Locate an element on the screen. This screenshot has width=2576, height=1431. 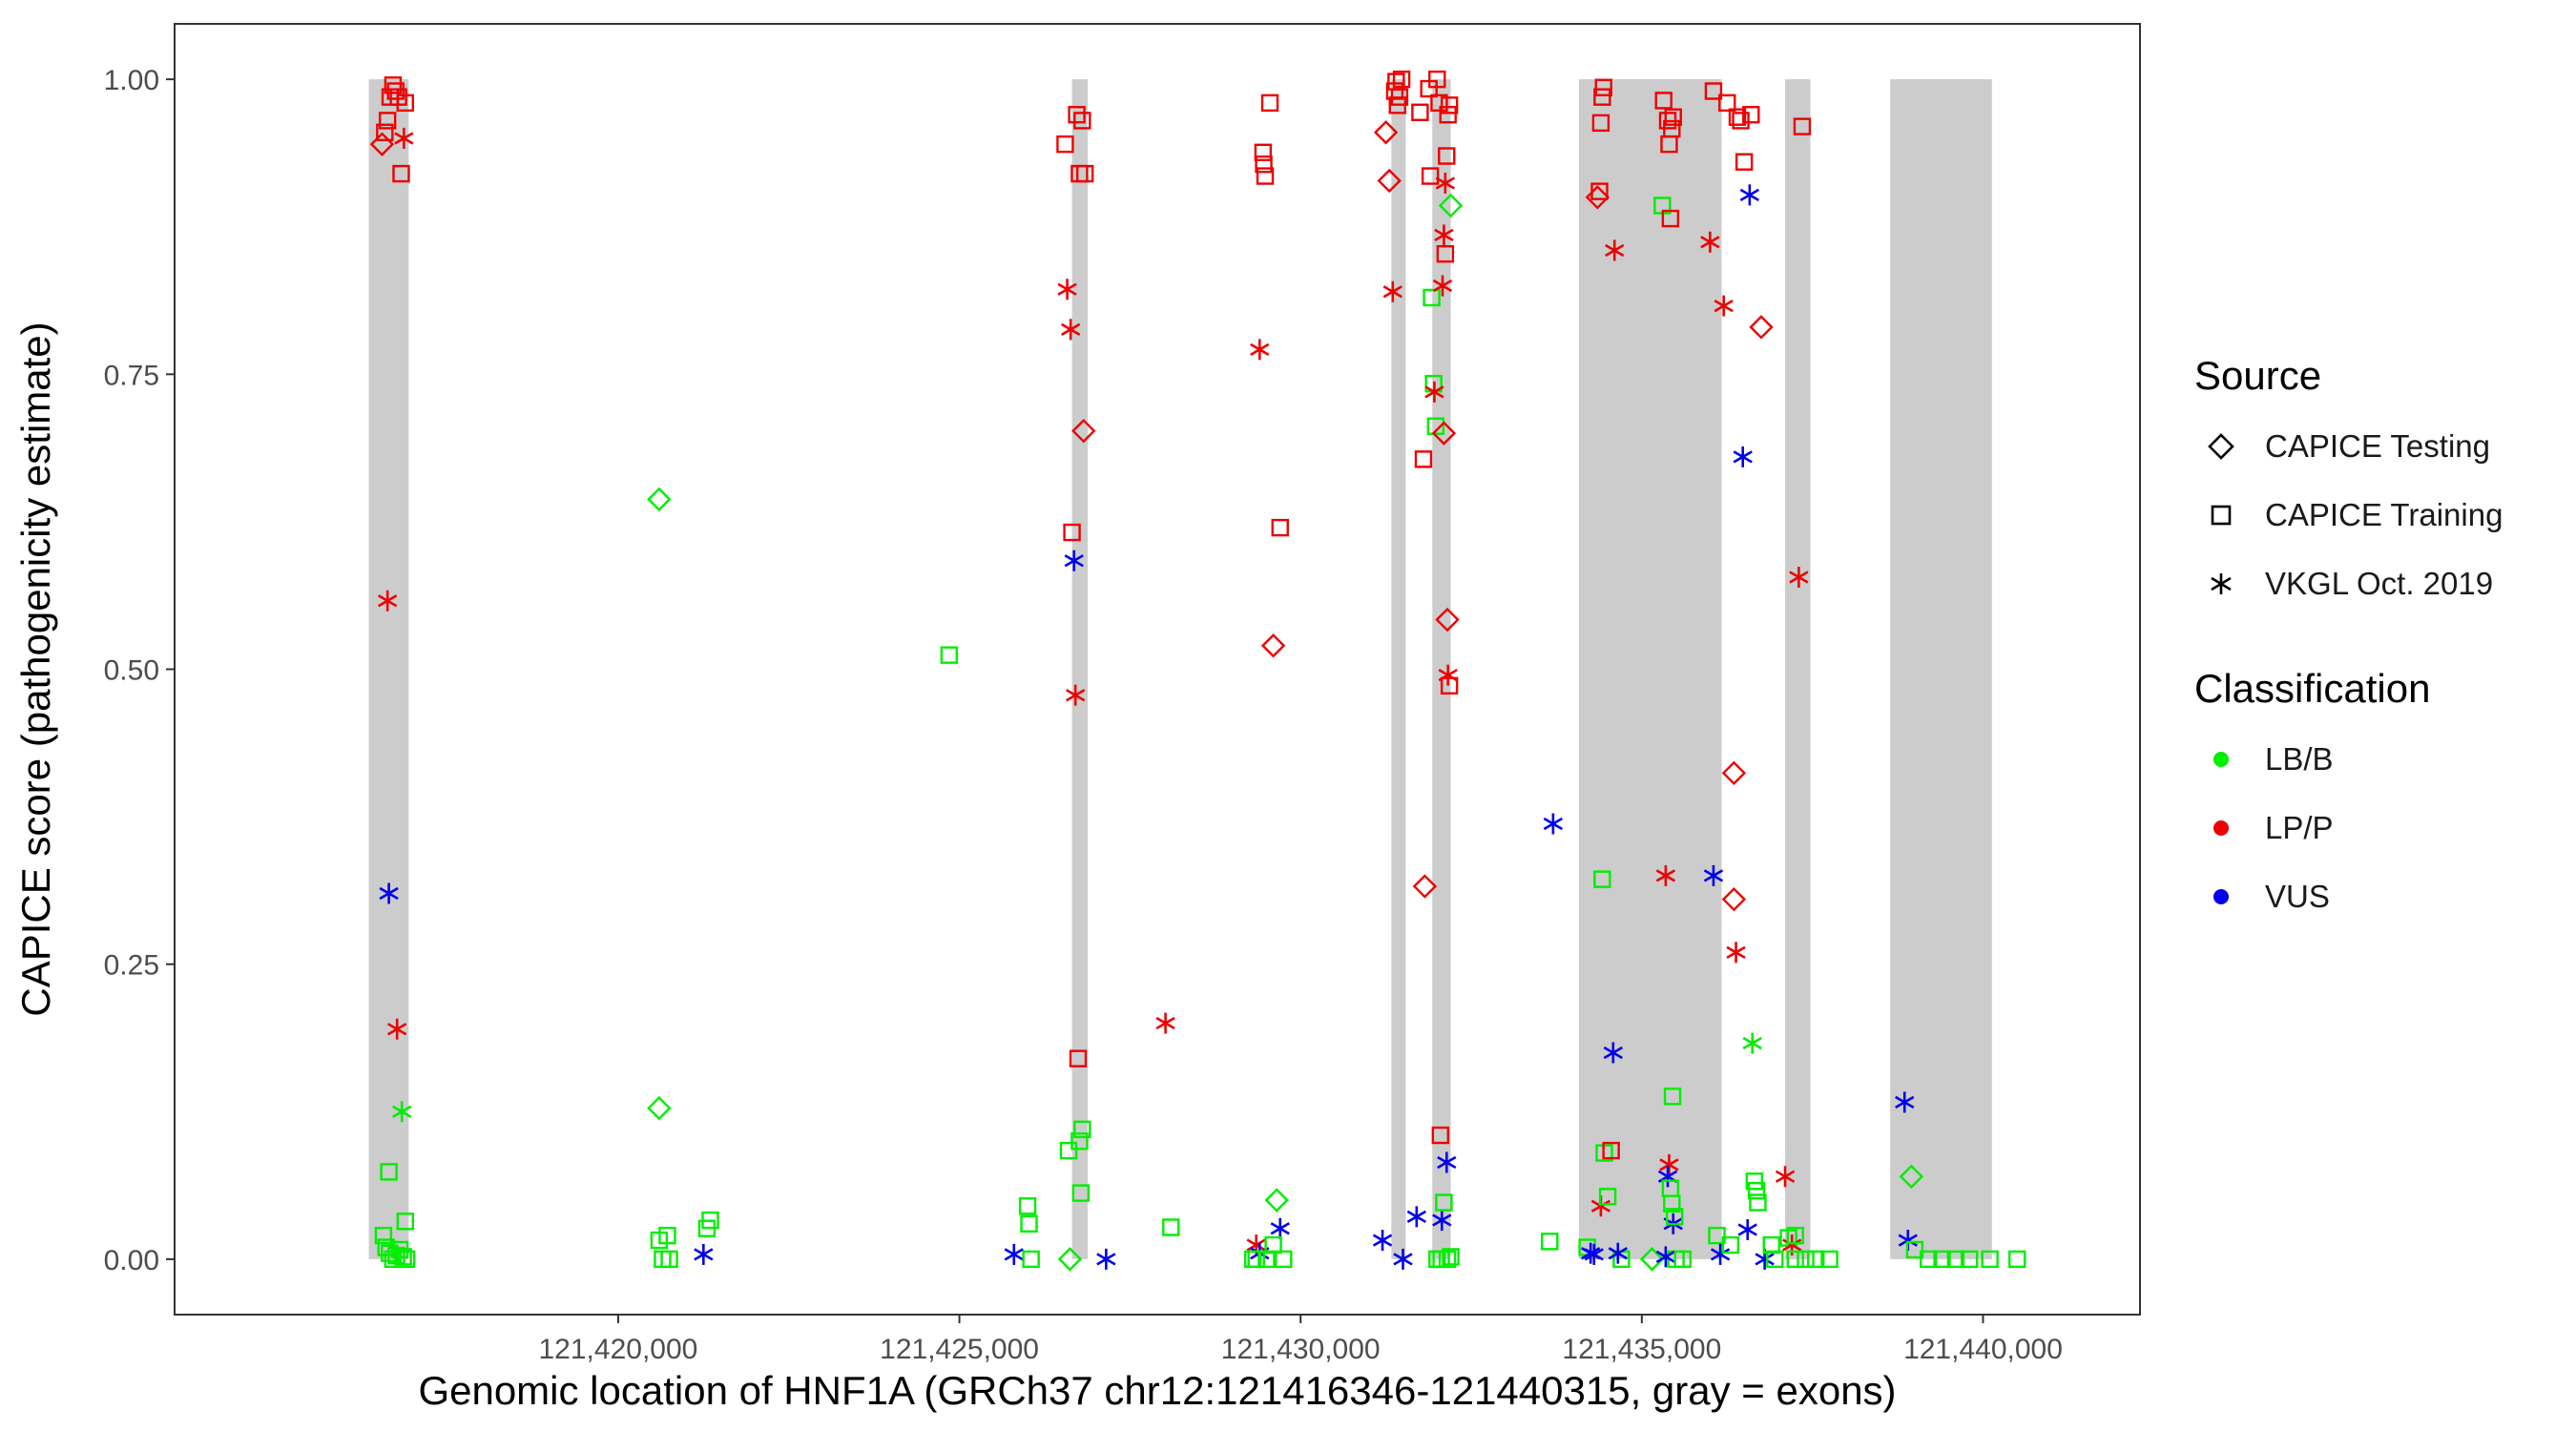
legend-item-lbb: LB/B is located at coordinates (2380, 759).